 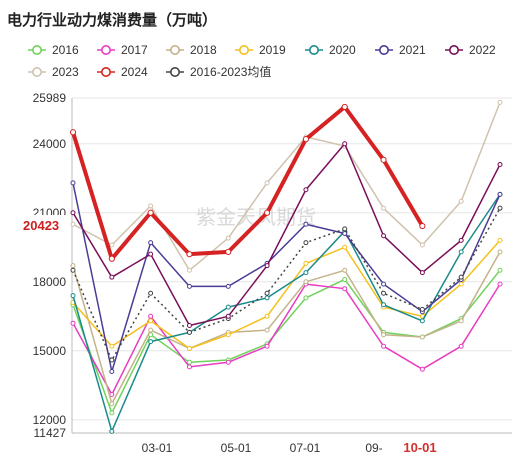 I want to click on legend-label: 2020, so click(x=342, y=50).